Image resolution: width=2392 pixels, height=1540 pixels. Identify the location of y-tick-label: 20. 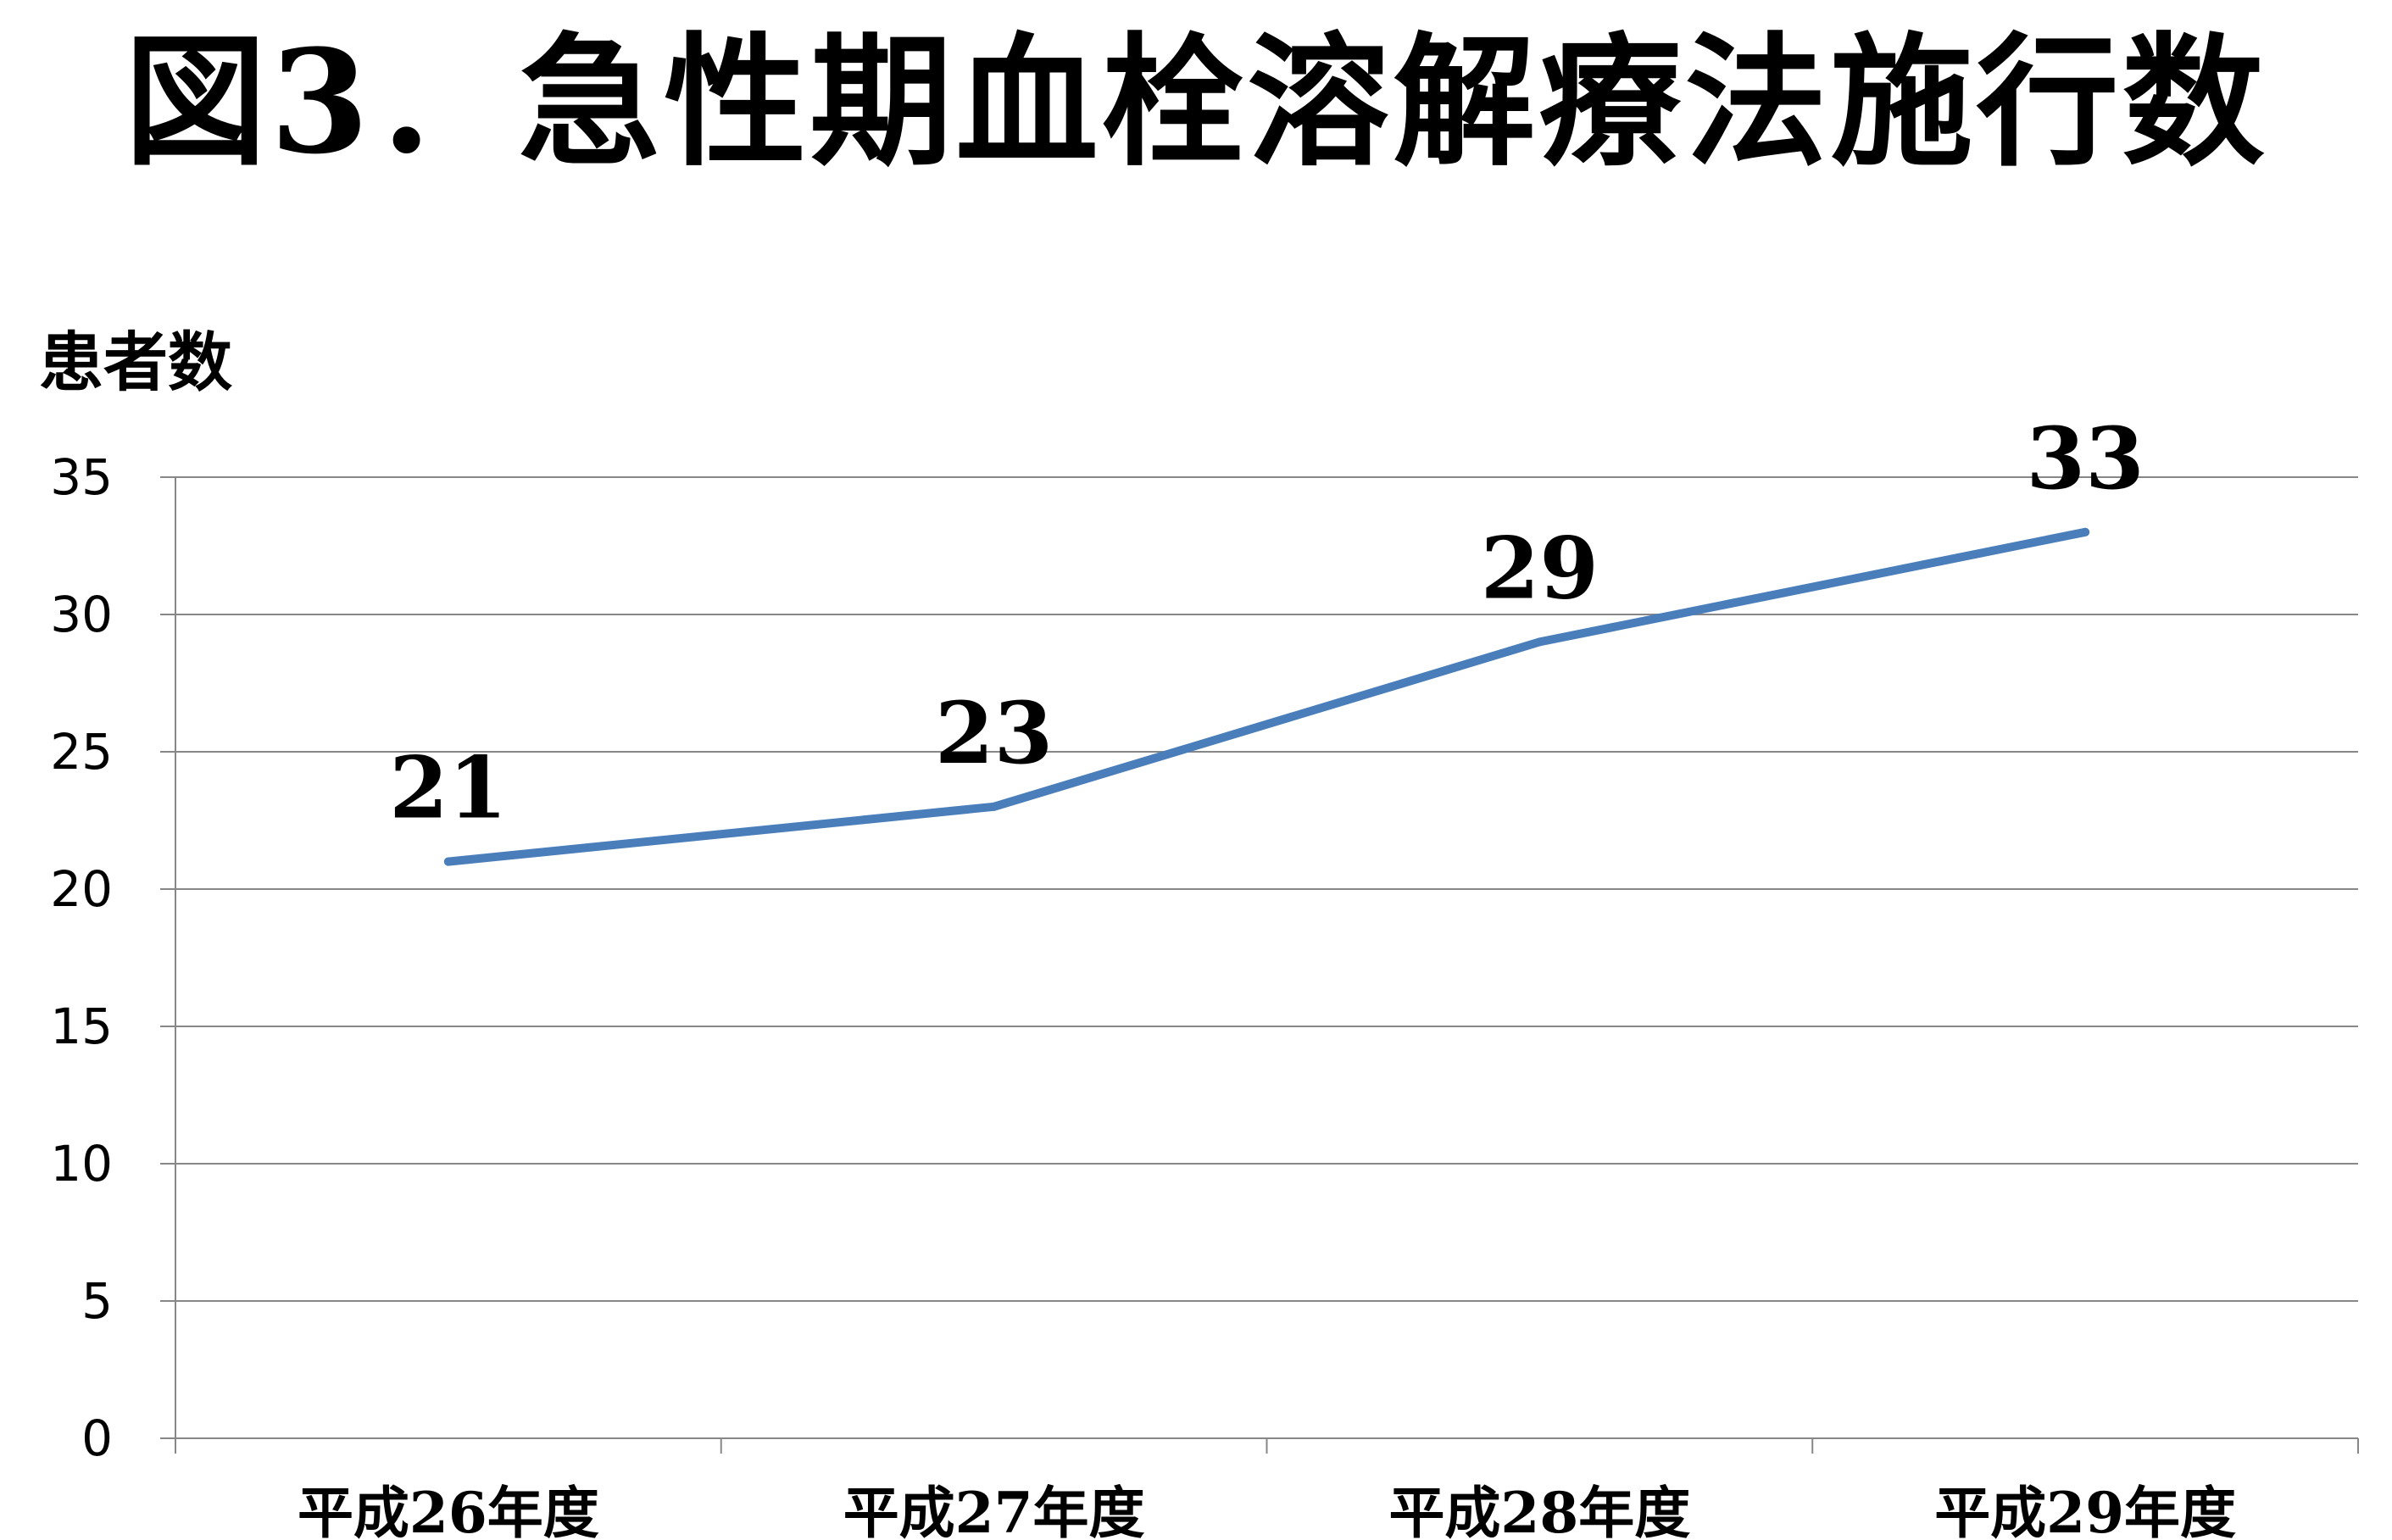
(82, 889).